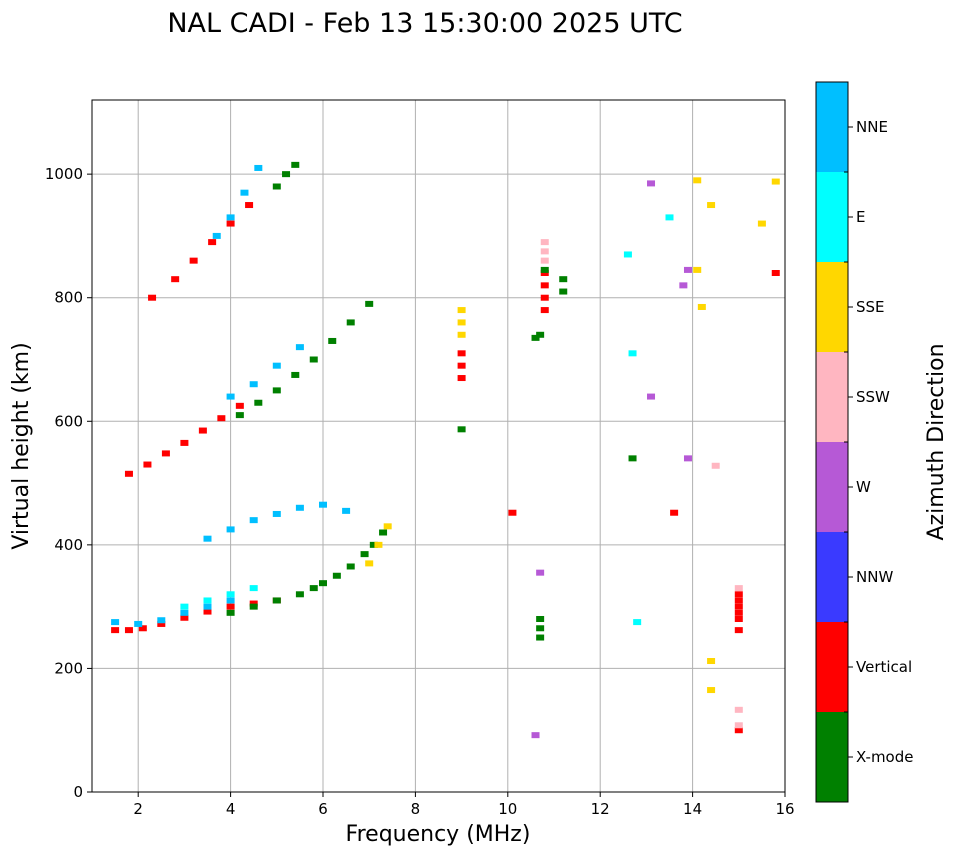 The image size is (958, 857). What do you see at coordinates (936, 441) in the screenshot?
I see `colorbar-label: Azimuth Direction` at bounding box center [936, 441].